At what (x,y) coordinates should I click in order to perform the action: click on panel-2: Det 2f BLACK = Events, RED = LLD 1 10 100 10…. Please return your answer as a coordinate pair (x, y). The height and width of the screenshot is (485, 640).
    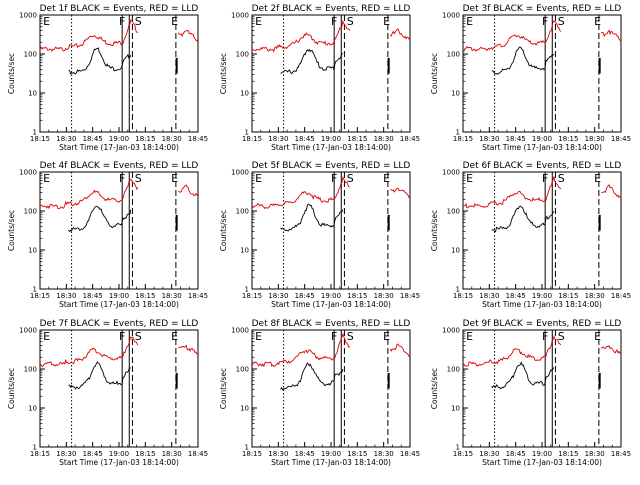
    Looking at the image, I should click on (319, 78).